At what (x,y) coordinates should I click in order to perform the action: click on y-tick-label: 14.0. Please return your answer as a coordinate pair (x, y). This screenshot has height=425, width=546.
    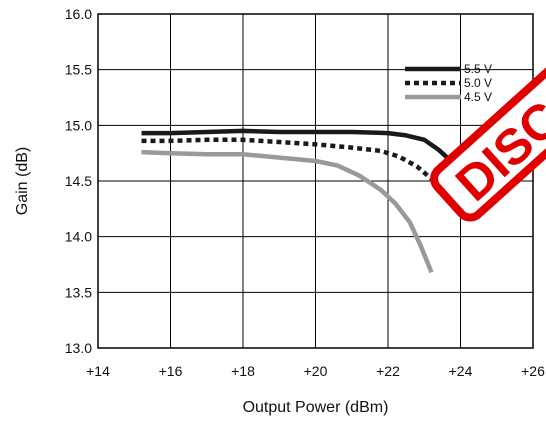
    Looking at the image, I should click on (78, 237).